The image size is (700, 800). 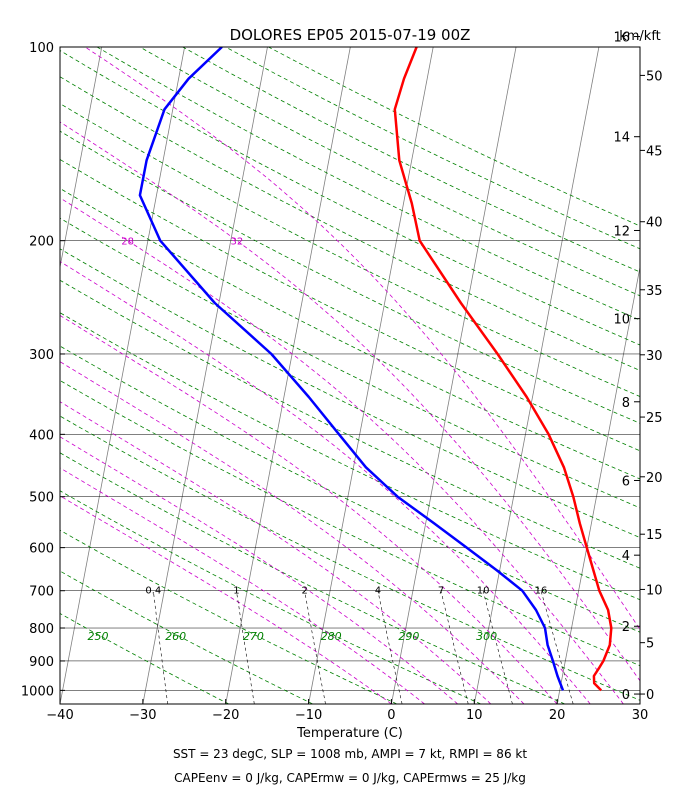 What do you see at coordinates (650, 644) in the screenshot?
I see `kft-tick-label: 5` at bounding box center [650, 644].